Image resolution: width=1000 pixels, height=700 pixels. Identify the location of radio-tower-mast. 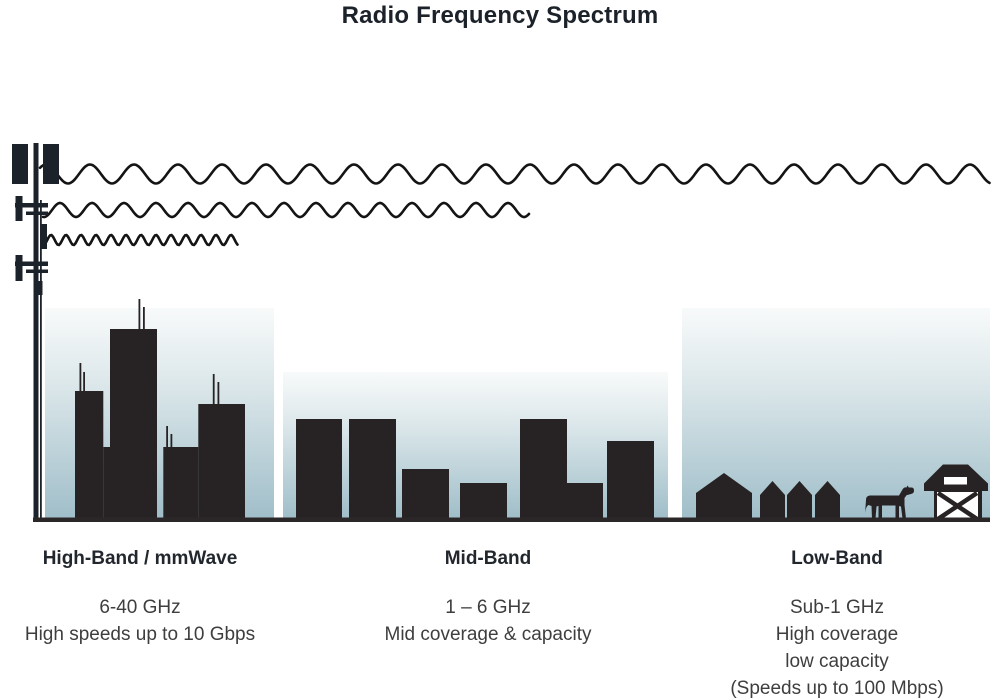
(36, 331).